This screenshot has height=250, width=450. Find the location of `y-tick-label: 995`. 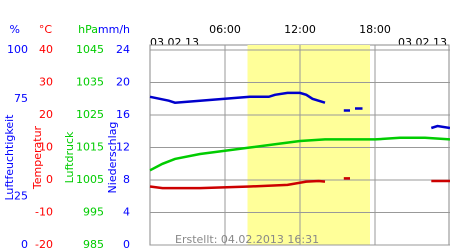

y-tick-label: 995 is located at coordinates (93, 212).